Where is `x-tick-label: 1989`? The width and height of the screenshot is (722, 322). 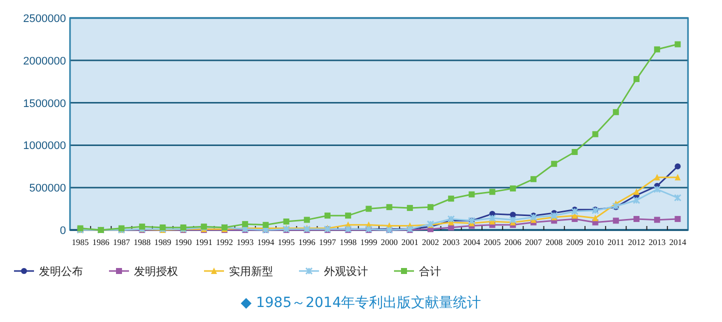 x-tick-label: 1989 is located at coordinates (163, 242).